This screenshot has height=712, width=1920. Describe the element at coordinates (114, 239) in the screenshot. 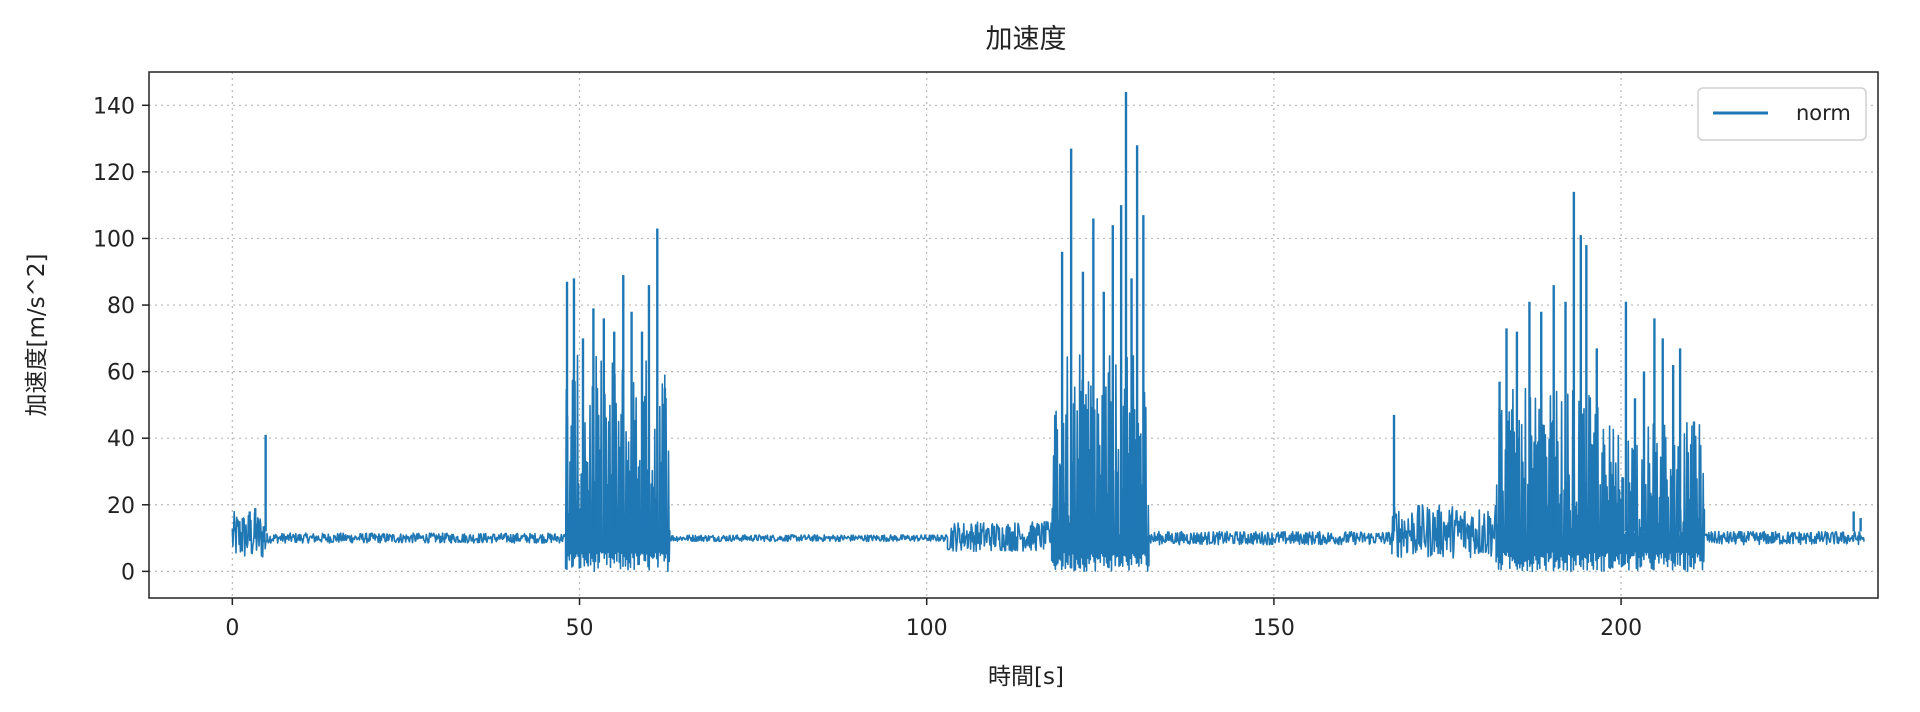

I see `y-tick-label: 100` at that location.